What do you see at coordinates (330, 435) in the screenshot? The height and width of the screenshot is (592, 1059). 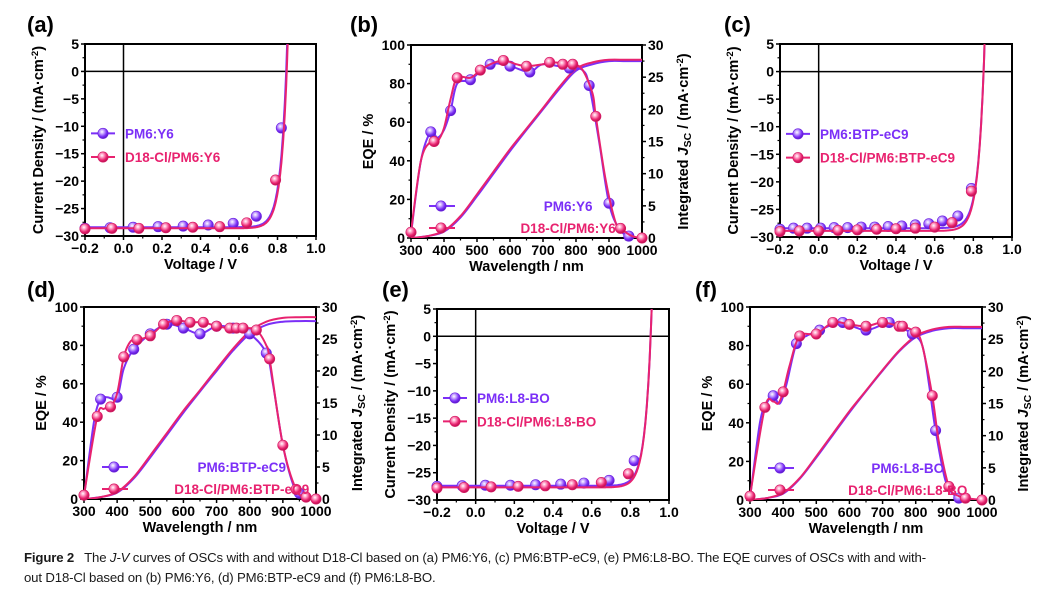 I see `y2-tick-label: 10` at bounding box center [330, 435].